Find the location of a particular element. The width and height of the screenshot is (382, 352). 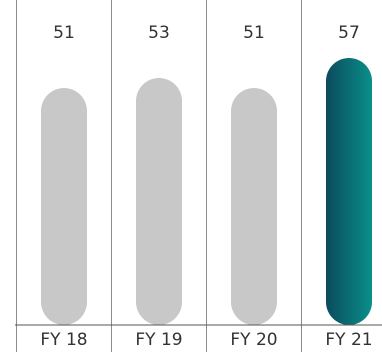

category-label: FY 18 is located at coordinates (63, 340).